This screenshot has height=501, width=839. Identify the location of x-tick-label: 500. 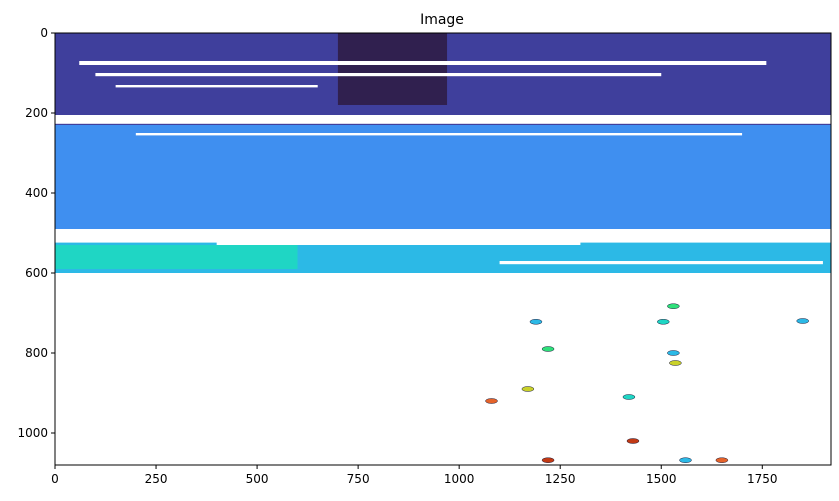
(257, 479).